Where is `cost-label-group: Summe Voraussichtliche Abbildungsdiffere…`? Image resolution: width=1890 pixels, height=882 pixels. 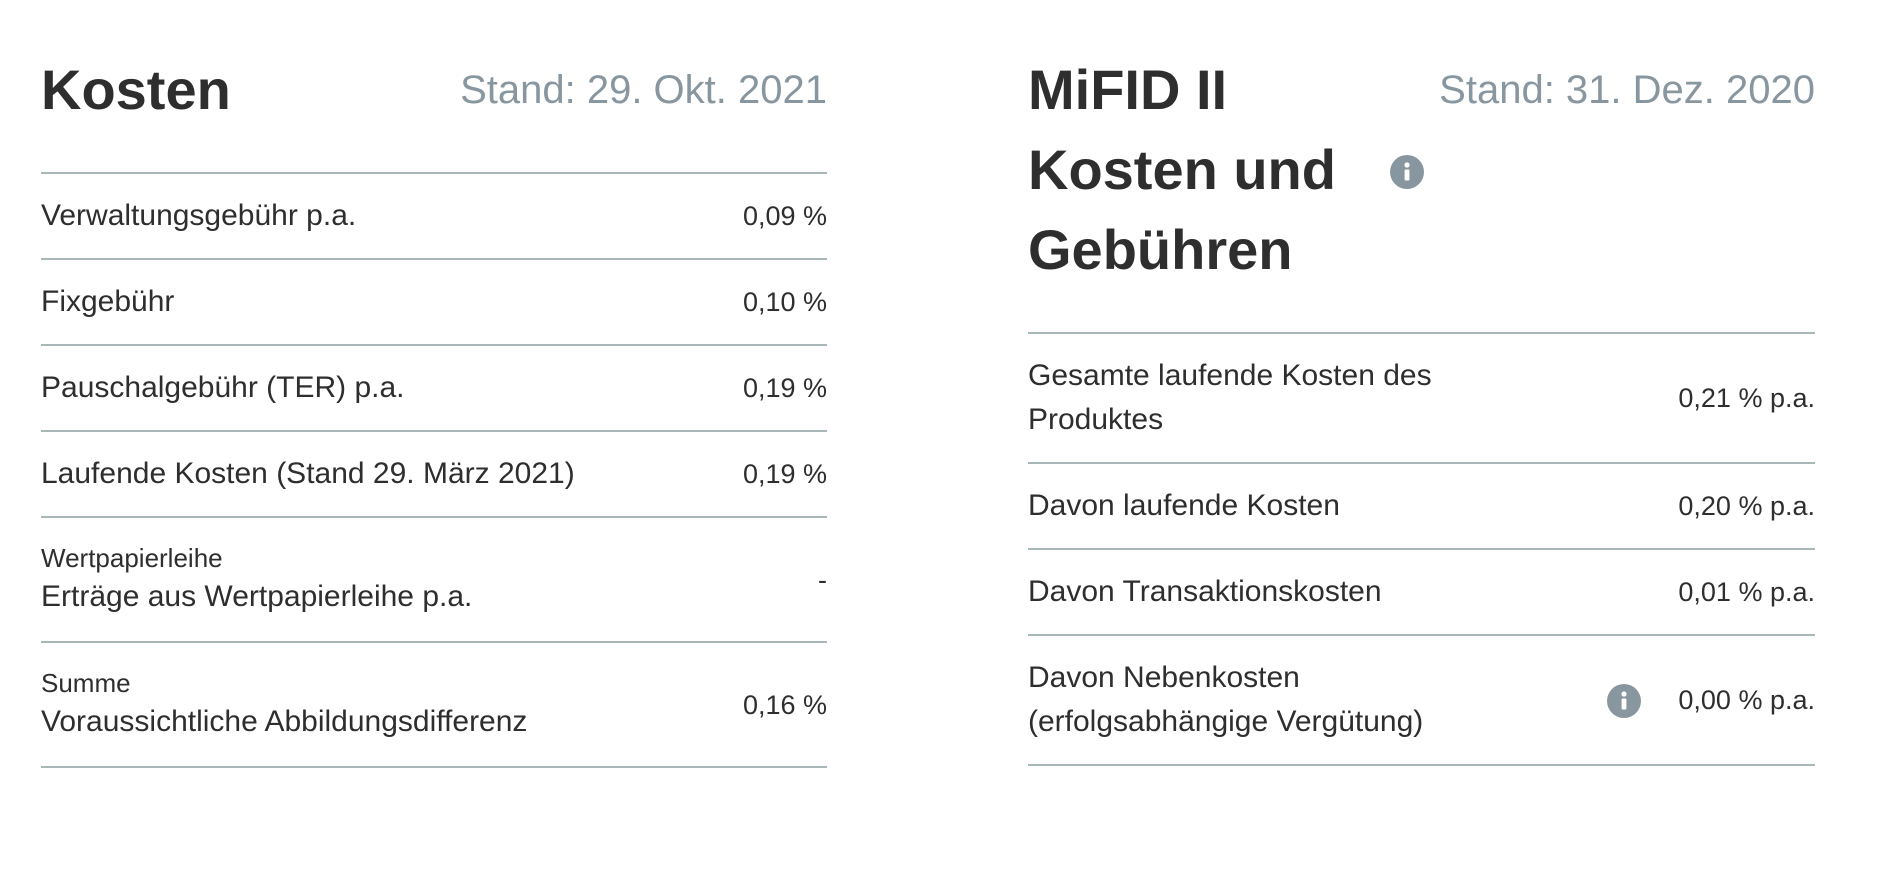 cost-label-group: Summe Voraussichtliche Abbildungsdiffere… is located at coordinates (284, 705).